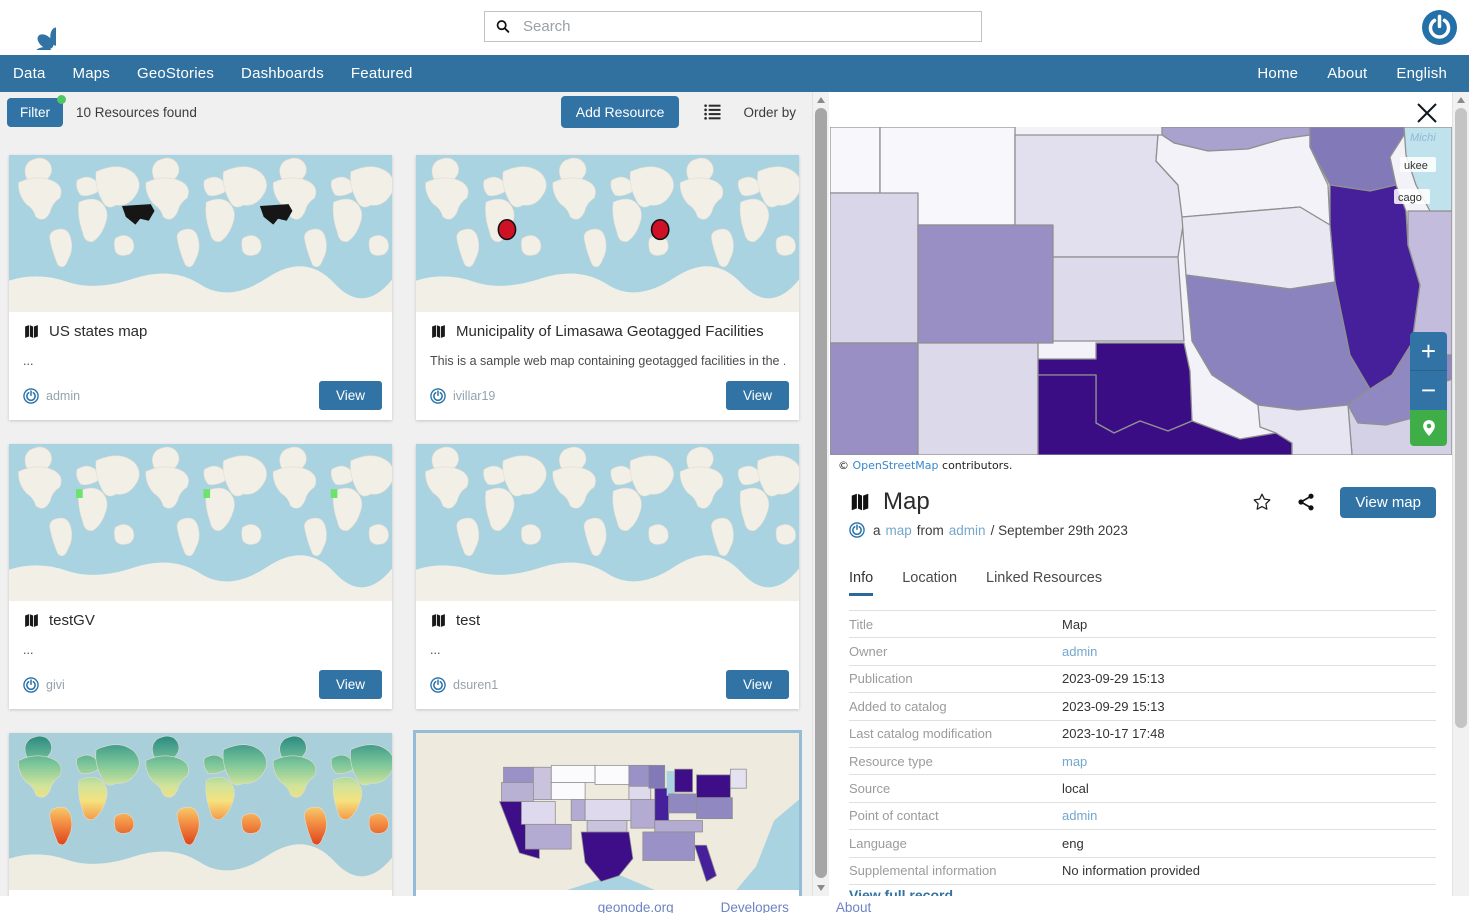 The image size is (1469, 913). I want to click on close-icon, so click(1427, 113).